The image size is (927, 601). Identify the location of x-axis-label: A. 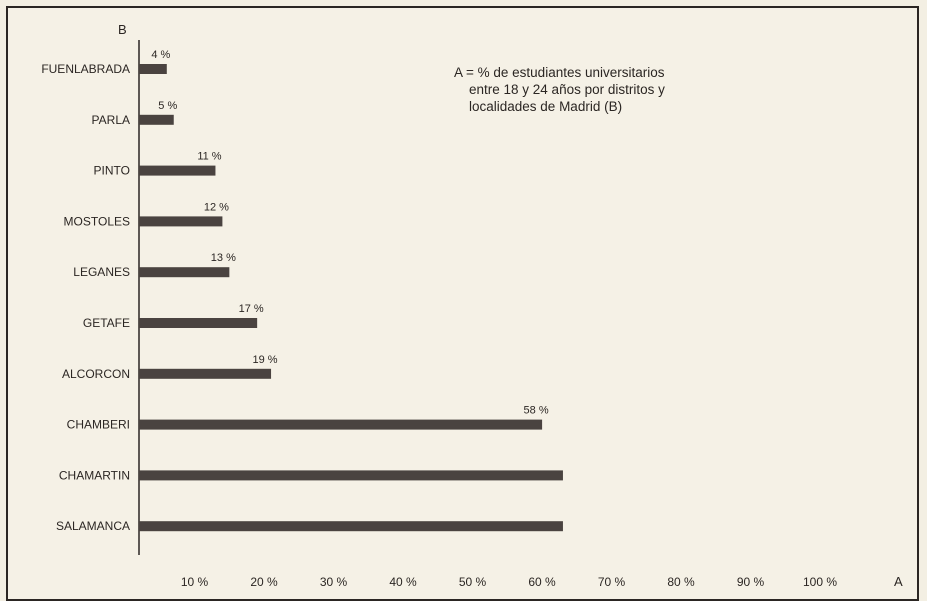
(898, 581).